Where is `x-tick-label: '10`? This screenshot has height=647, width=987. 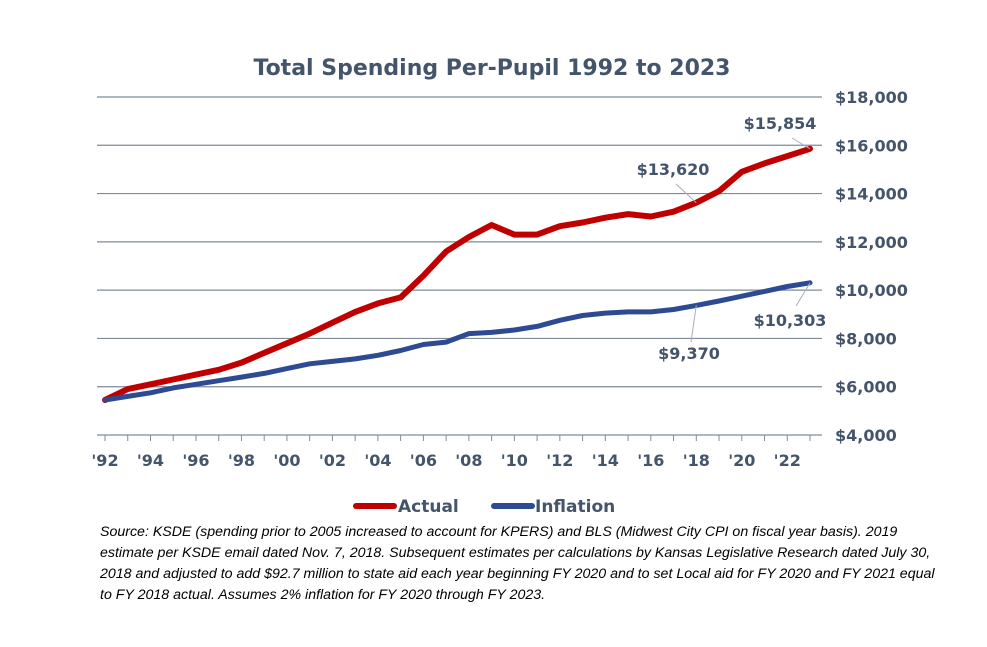
x-tick-label: '10 is located at coordinates (514, 460).